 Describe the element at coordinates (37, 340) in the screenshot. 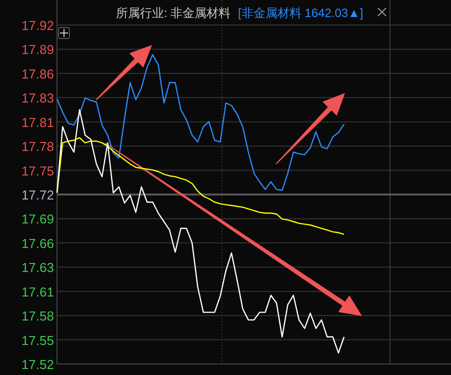

I see `y-tick-label: 17.55` at that location.